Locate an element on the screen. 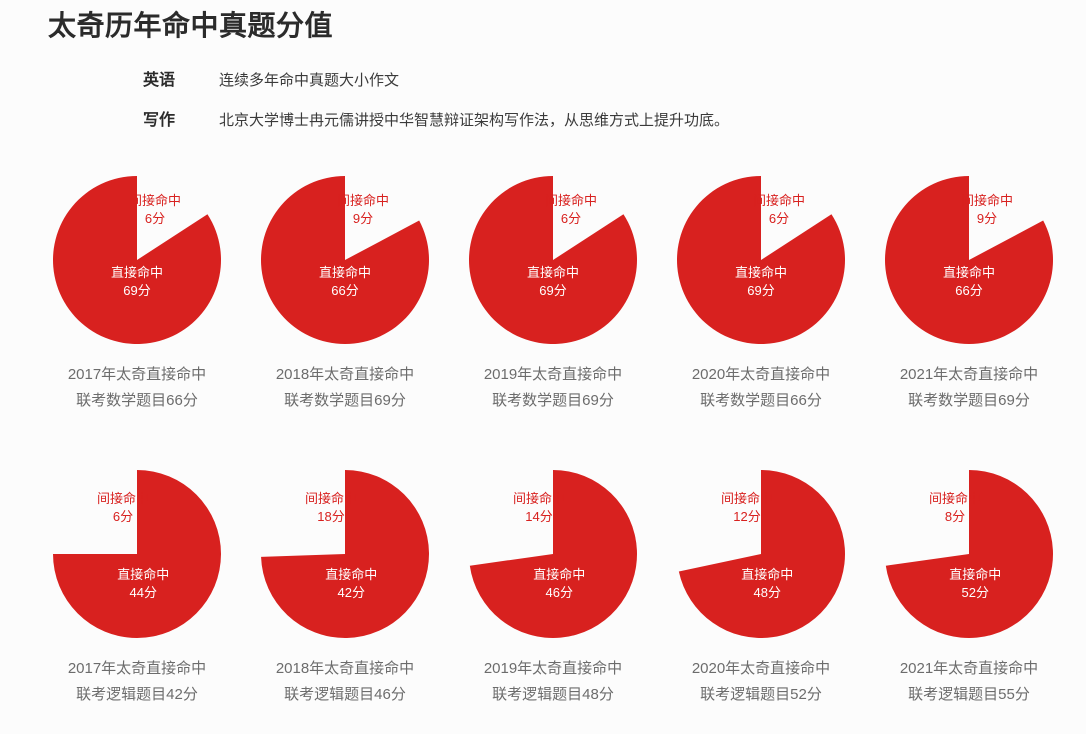 The height and width of the screenshot is (734, 1086). caption-line-2: 联考逻辑题目48分 is located at coordinates (553, 694).